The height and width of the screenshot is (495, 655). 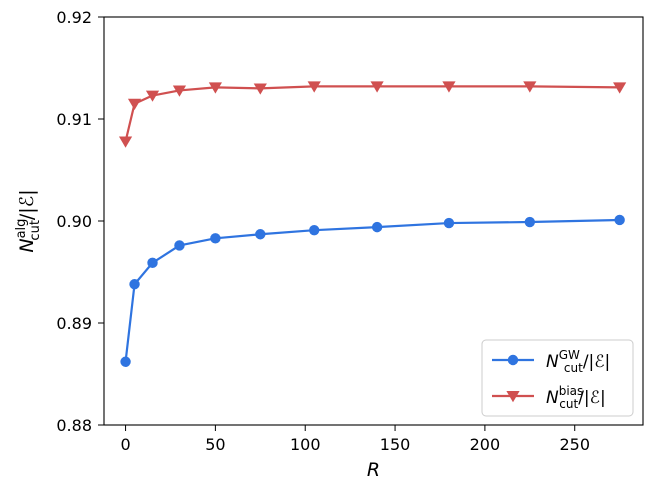 I want to click on x-axis-title: R, so click(x=373, y=470).